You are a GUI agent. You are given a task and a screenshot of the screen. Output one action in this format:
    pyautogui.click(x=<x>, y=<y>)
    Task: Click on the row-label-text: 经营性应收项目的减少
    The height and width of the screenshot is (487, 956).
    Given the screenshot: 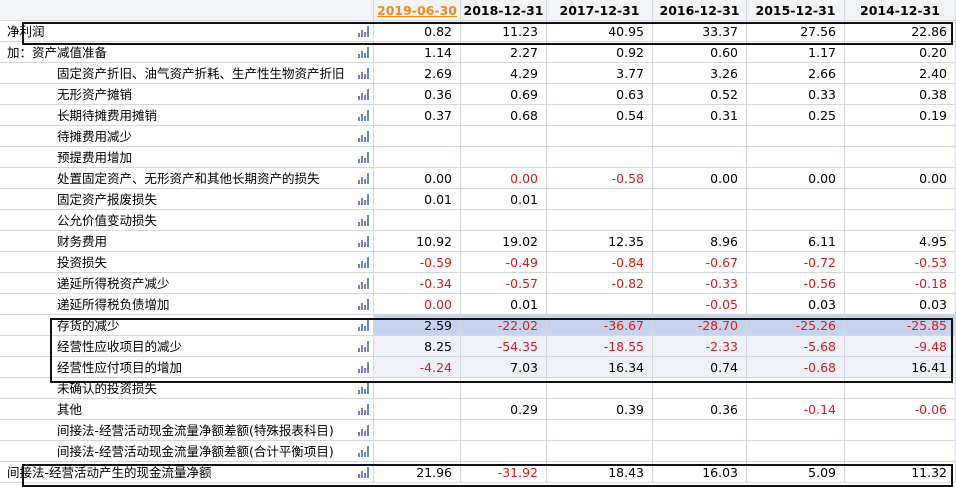 What is the action you would take?
    pyautogui.click(x=120, y=346)
    